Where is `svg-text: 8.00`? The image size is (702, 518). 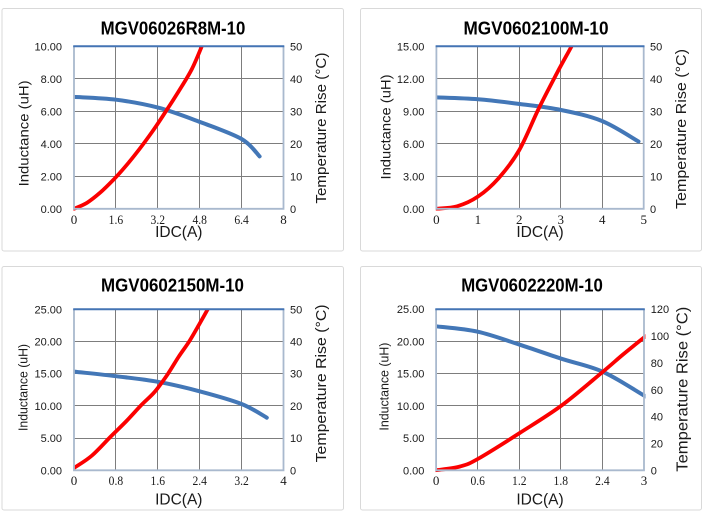
svg-text: 8.00 is located at coordinates (51, 80).